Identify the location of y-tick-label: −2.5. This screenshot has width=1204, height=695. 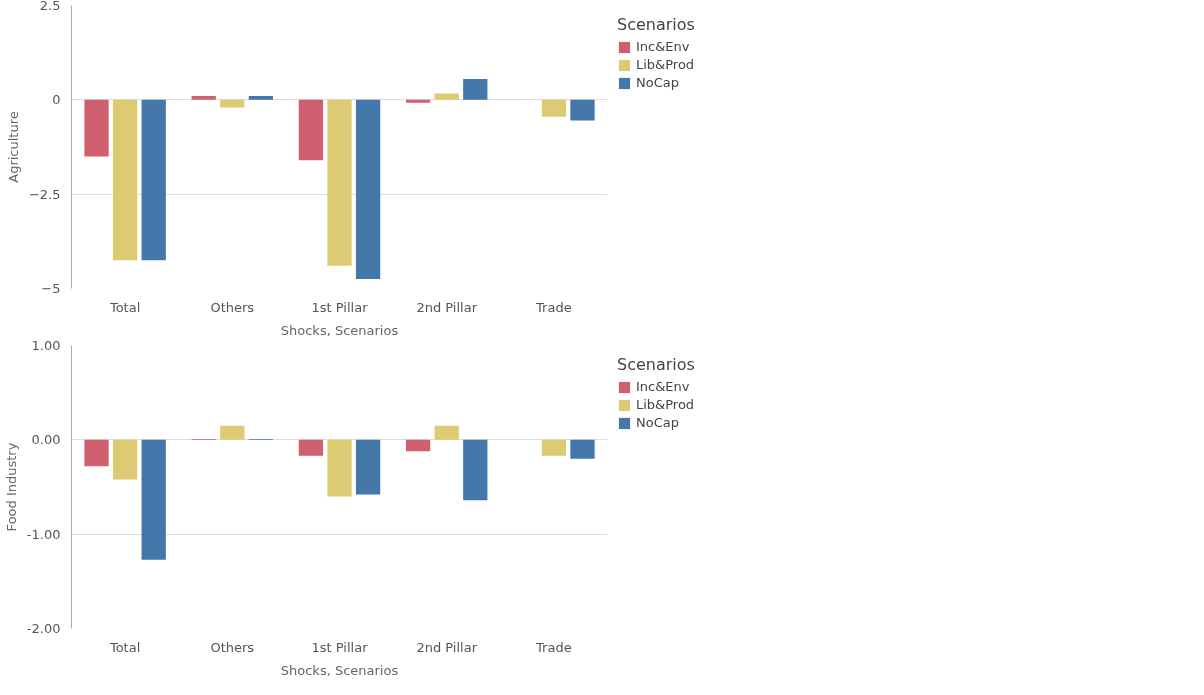
(44, 194).